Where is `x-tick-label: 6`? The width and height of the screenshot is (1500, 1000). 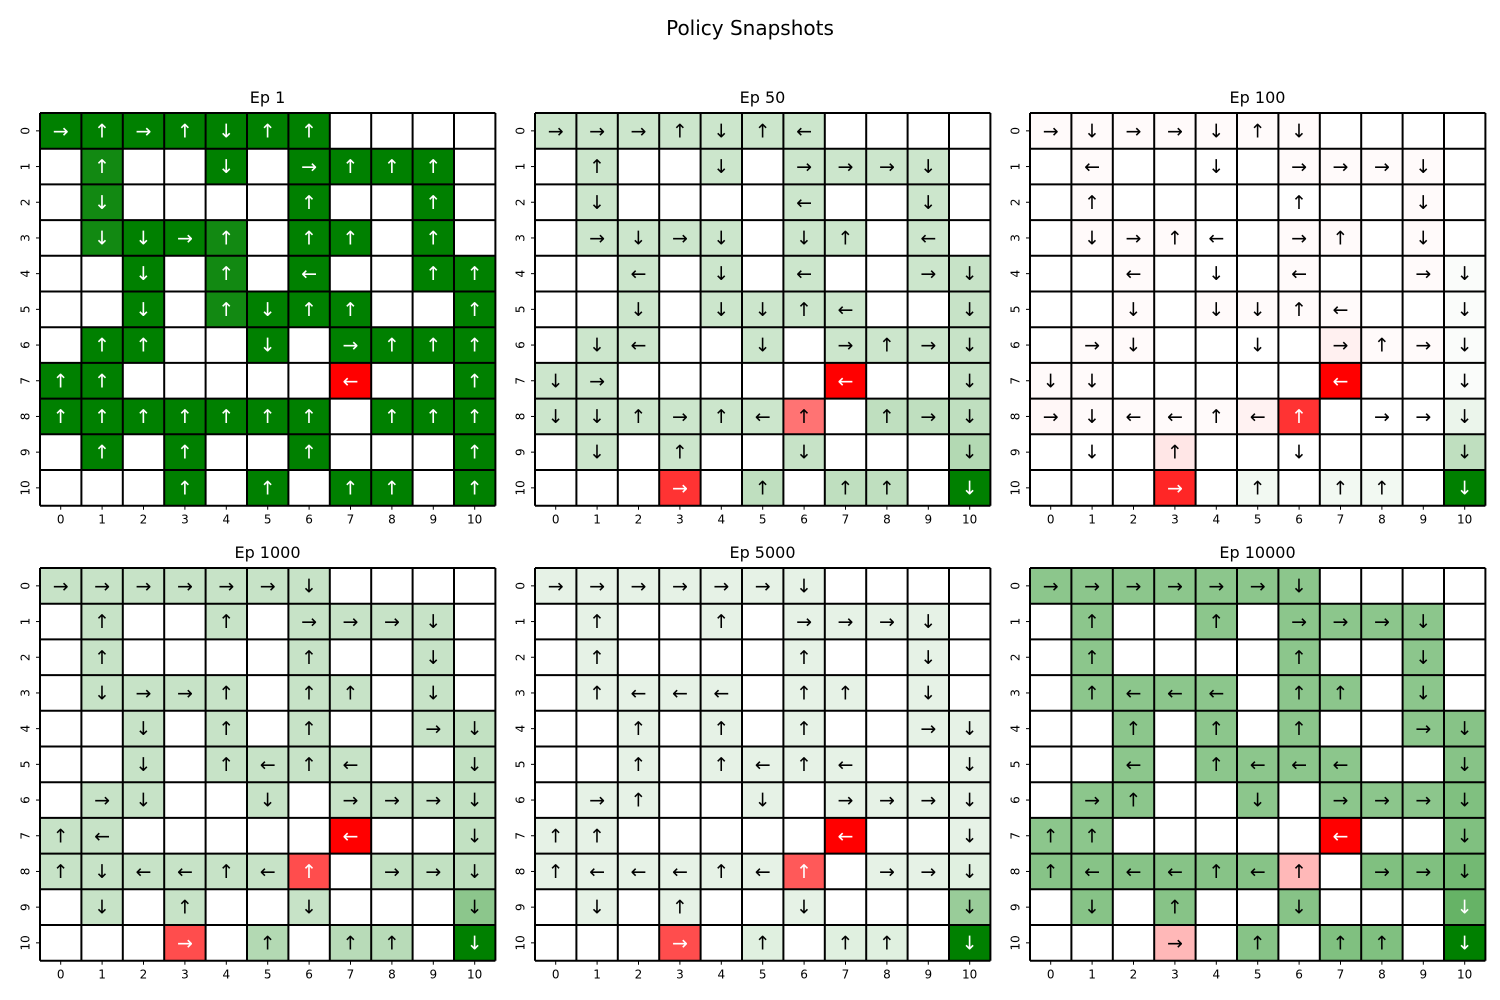 x-tick-label: 6 is located at coordinates (804, 520).